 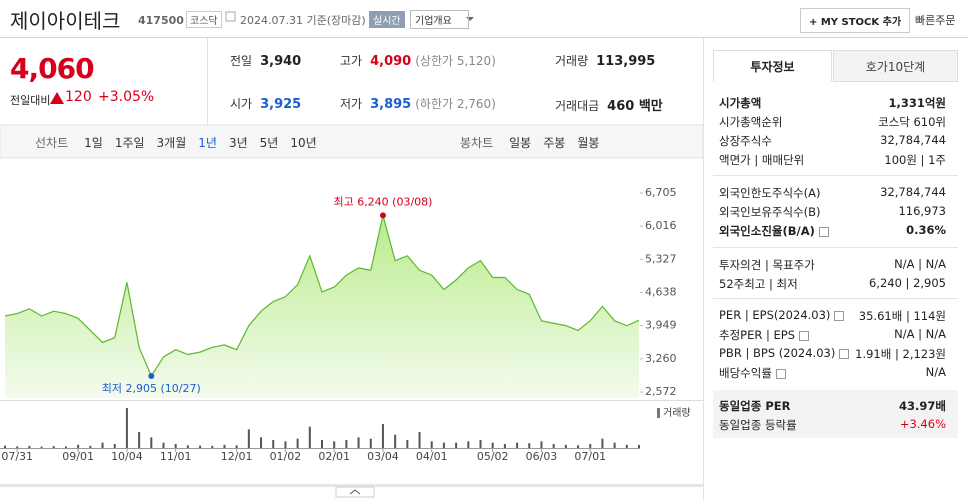 I want to click on candle-tab: 일봉, so click(x=520, y=143).